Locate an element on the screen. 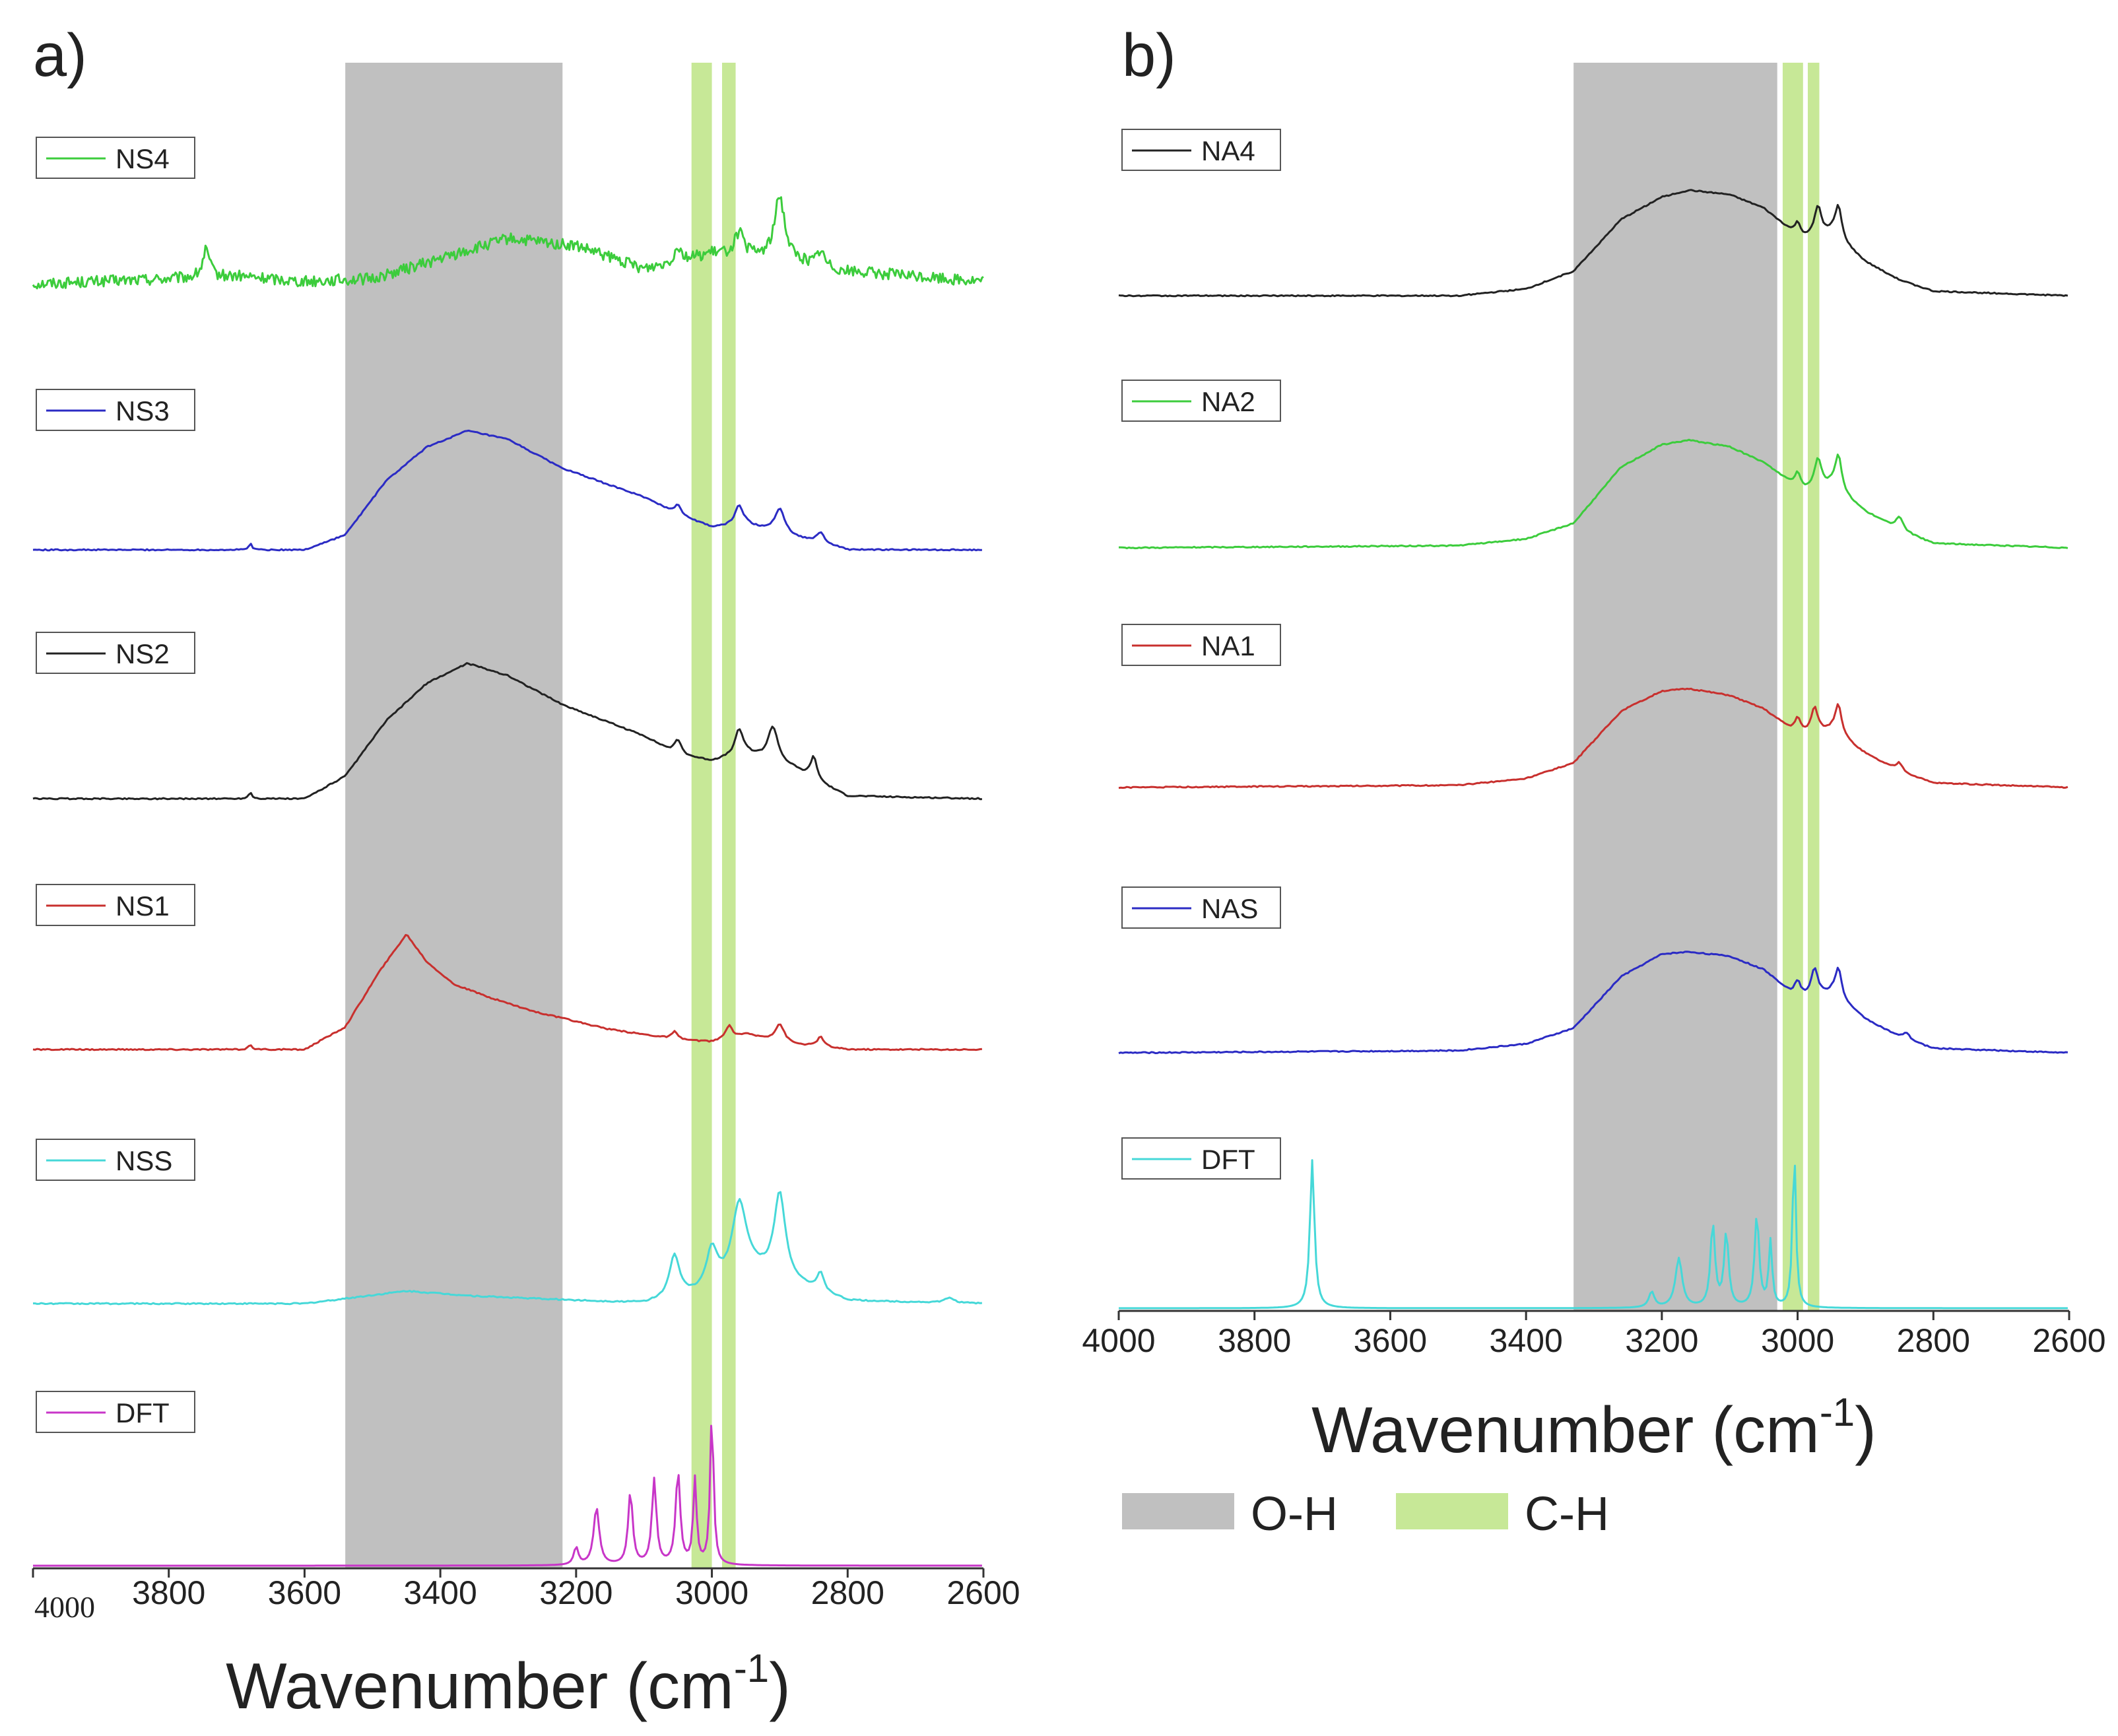 The height and width of the screenshot is (1736, 2118). legend-label: NAS is located at coordinates (1229, 909).